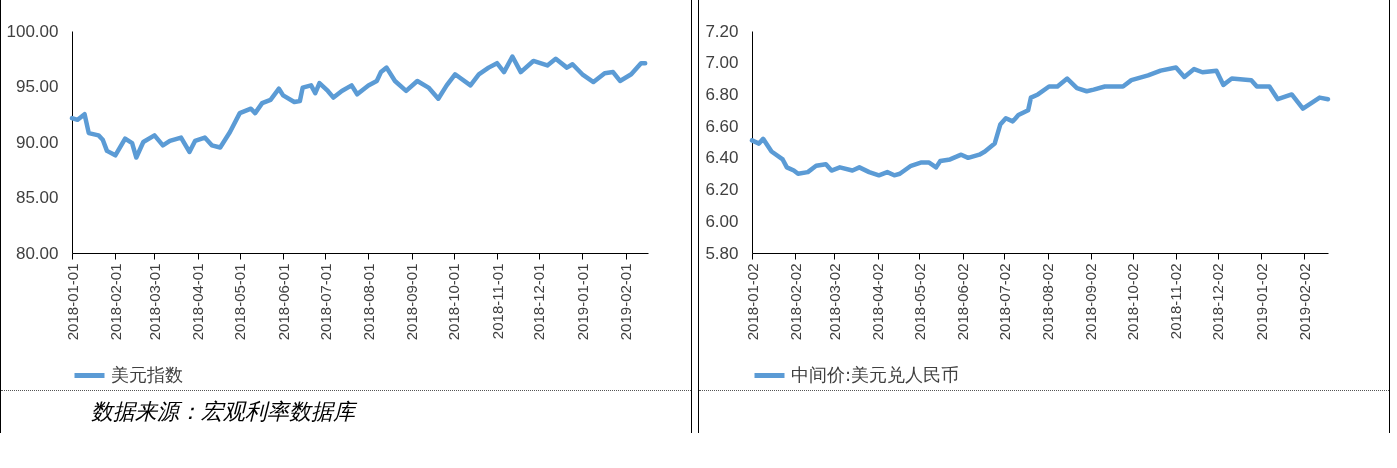 This screenshot has width=1397, height=468. What do you see at coordinates (454, 302) in the screenshot?
I see `x-tick-label: 2018-10-01` at bounding box center [454, 302].